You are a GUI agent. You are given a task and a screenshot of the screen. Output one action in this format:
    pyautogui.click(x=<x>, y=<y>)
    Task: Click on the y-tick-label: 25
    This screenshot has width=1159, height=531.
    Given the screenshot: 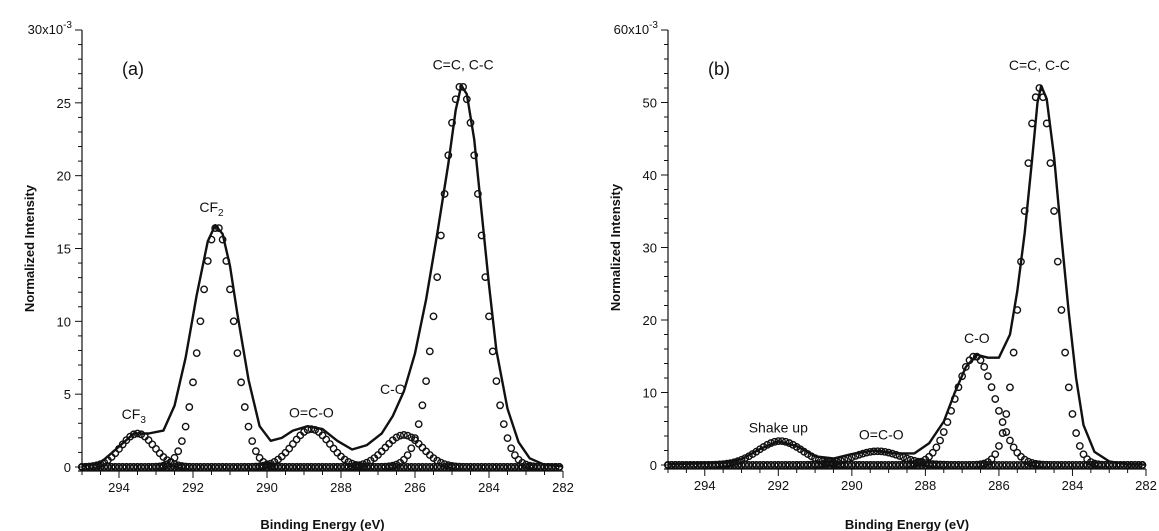 What is the action you would take?
    pyautogui.click(x=64, y=103)
    